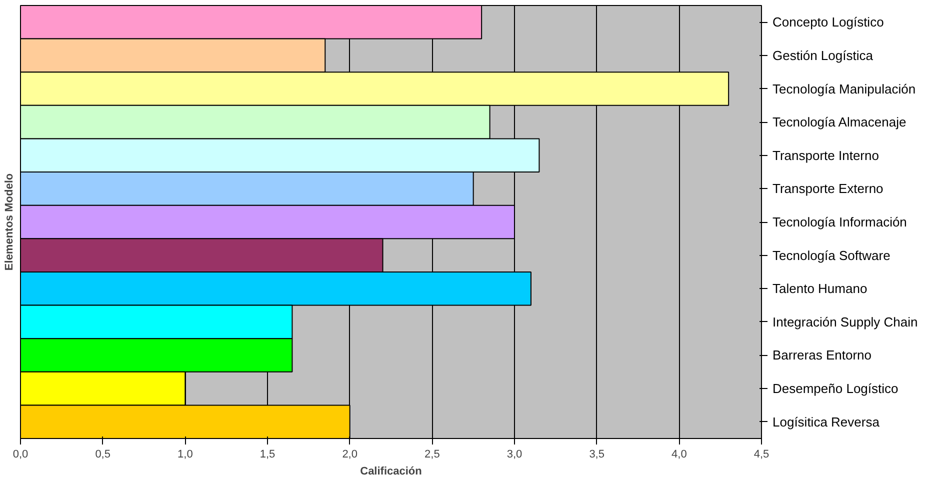  Describe the element at coordinates (820, 288) in the screenshot. I see `y-tick-label: Talento Humano` at that location.